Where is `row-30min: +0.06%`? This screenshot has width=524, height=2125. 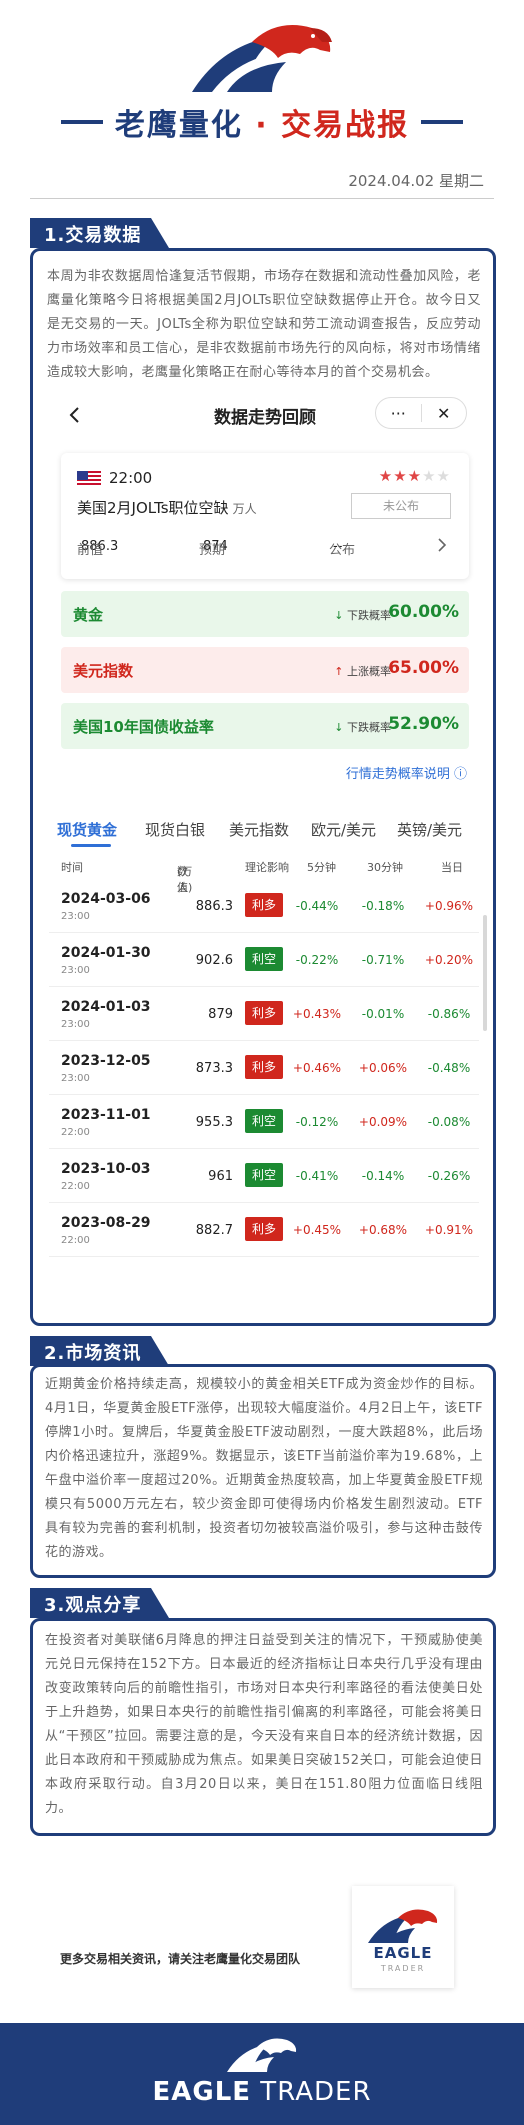
row-30min: +0.06% is located at coordinates (383, 1068).